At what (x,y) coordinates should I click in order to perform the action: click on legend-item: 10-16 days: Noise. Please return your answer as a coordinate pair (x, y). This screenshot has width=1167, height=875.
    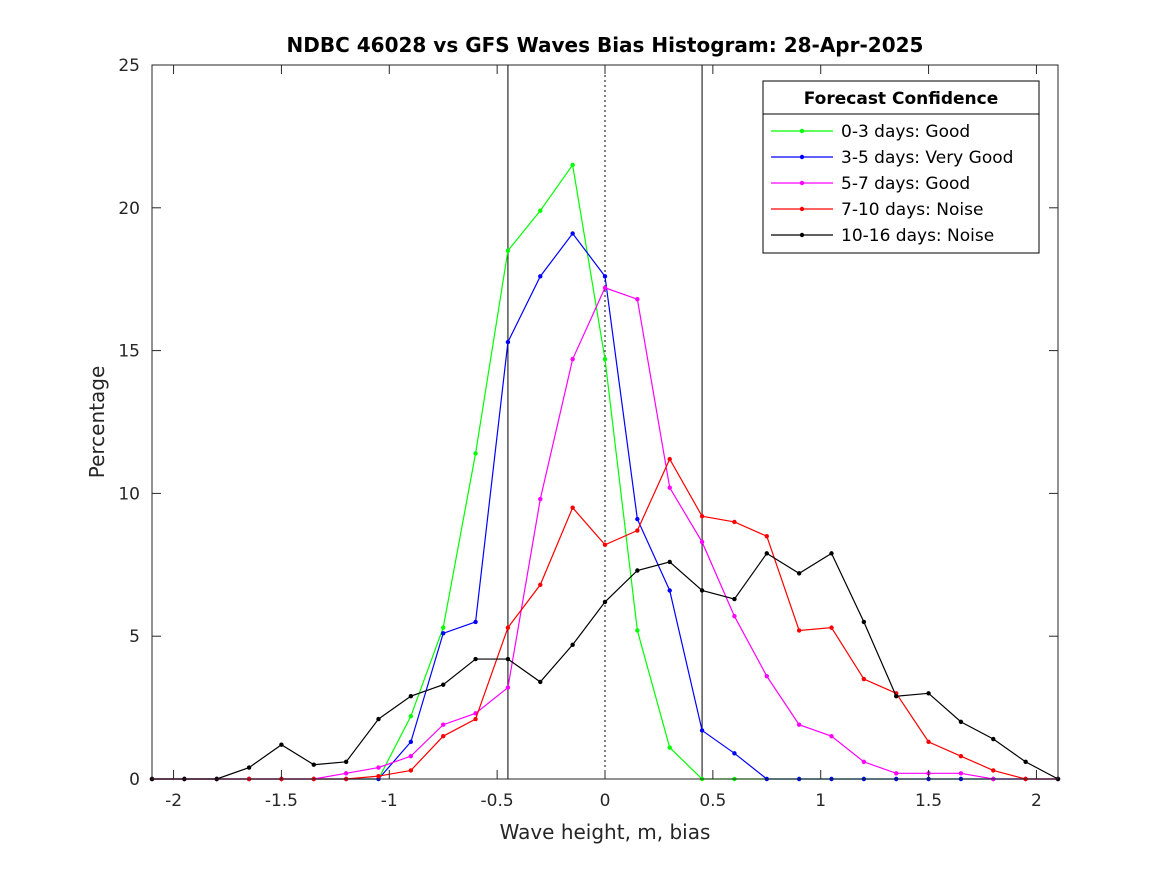
    Looking at the image, I should click on (882, 236).